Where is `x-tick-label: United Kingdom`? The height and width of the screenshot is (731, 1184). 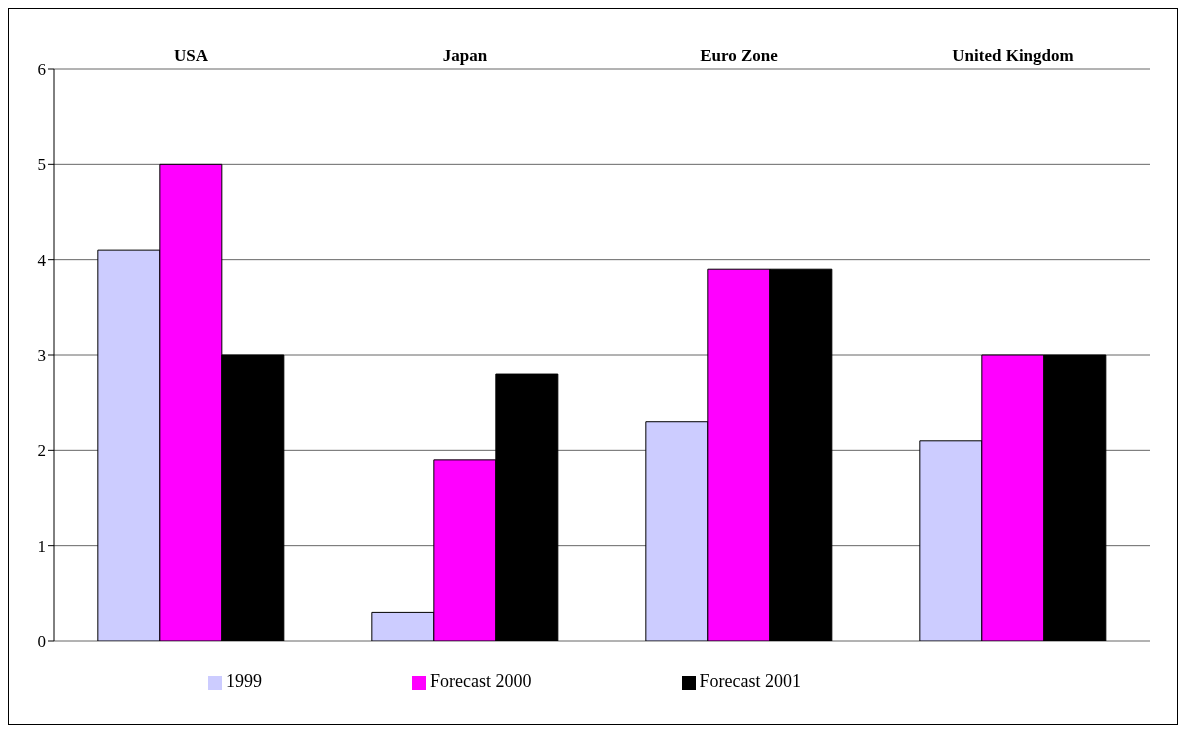 x-tick-label: United Kingdom is located at coordinates (1013, 55).